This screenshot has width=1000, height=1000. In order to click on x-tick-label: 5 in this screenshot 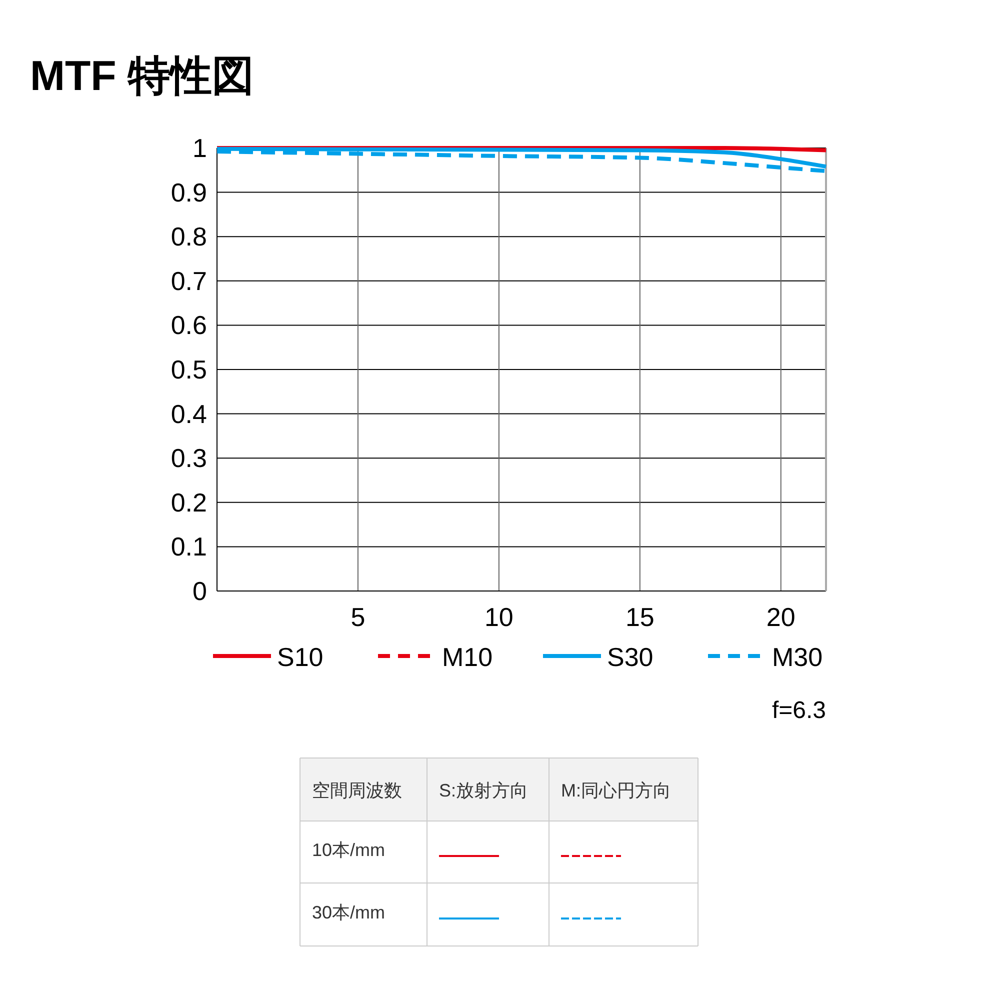, I will do `click(358, 617)`.